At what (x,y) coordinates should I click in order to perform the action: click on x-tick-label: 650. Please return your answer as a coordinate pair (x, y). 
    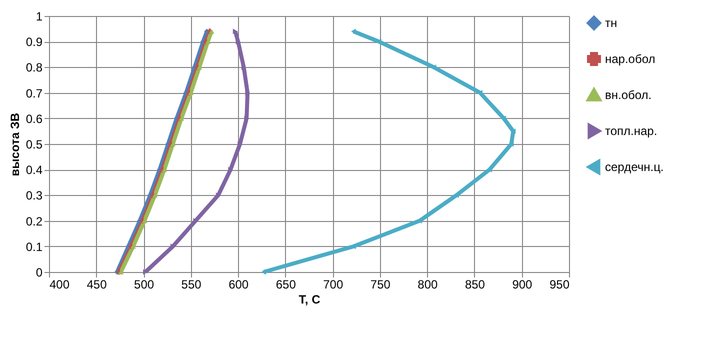
    Looking at the image, I should click on (286, 285).